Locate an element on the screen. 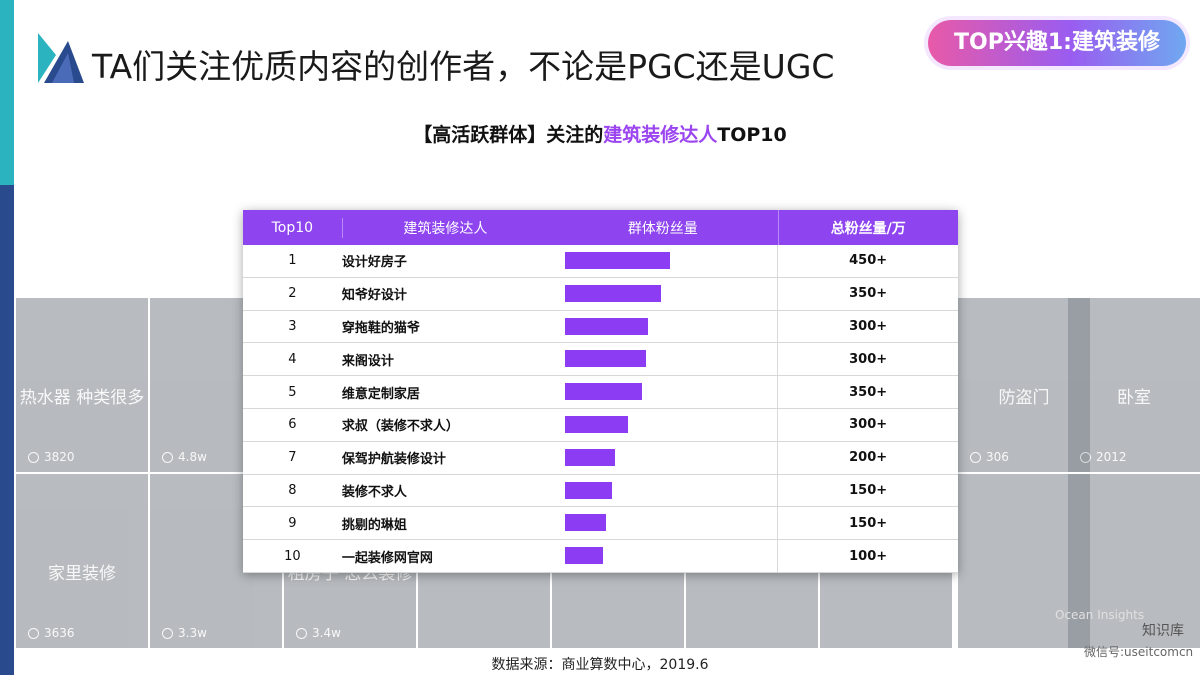 The image size is (1200, 675). tile-caption: 防盗门 is located at coordinates (1024, 398).